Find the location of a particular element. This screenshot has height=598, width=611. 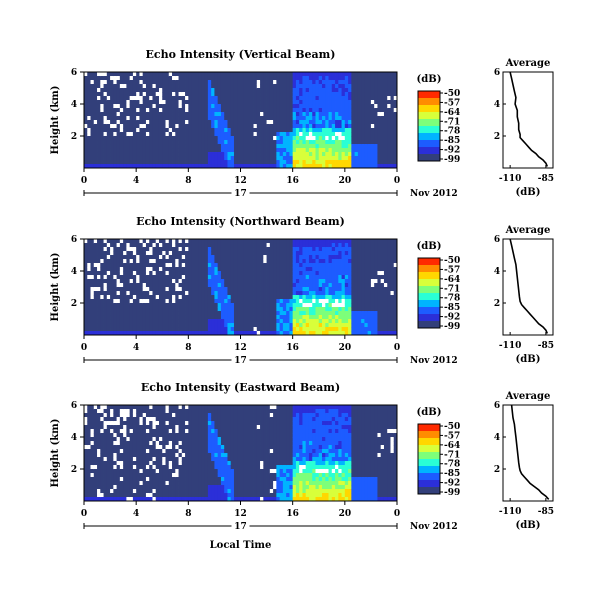

day-label: 17 is located at coordinates (240, 361).